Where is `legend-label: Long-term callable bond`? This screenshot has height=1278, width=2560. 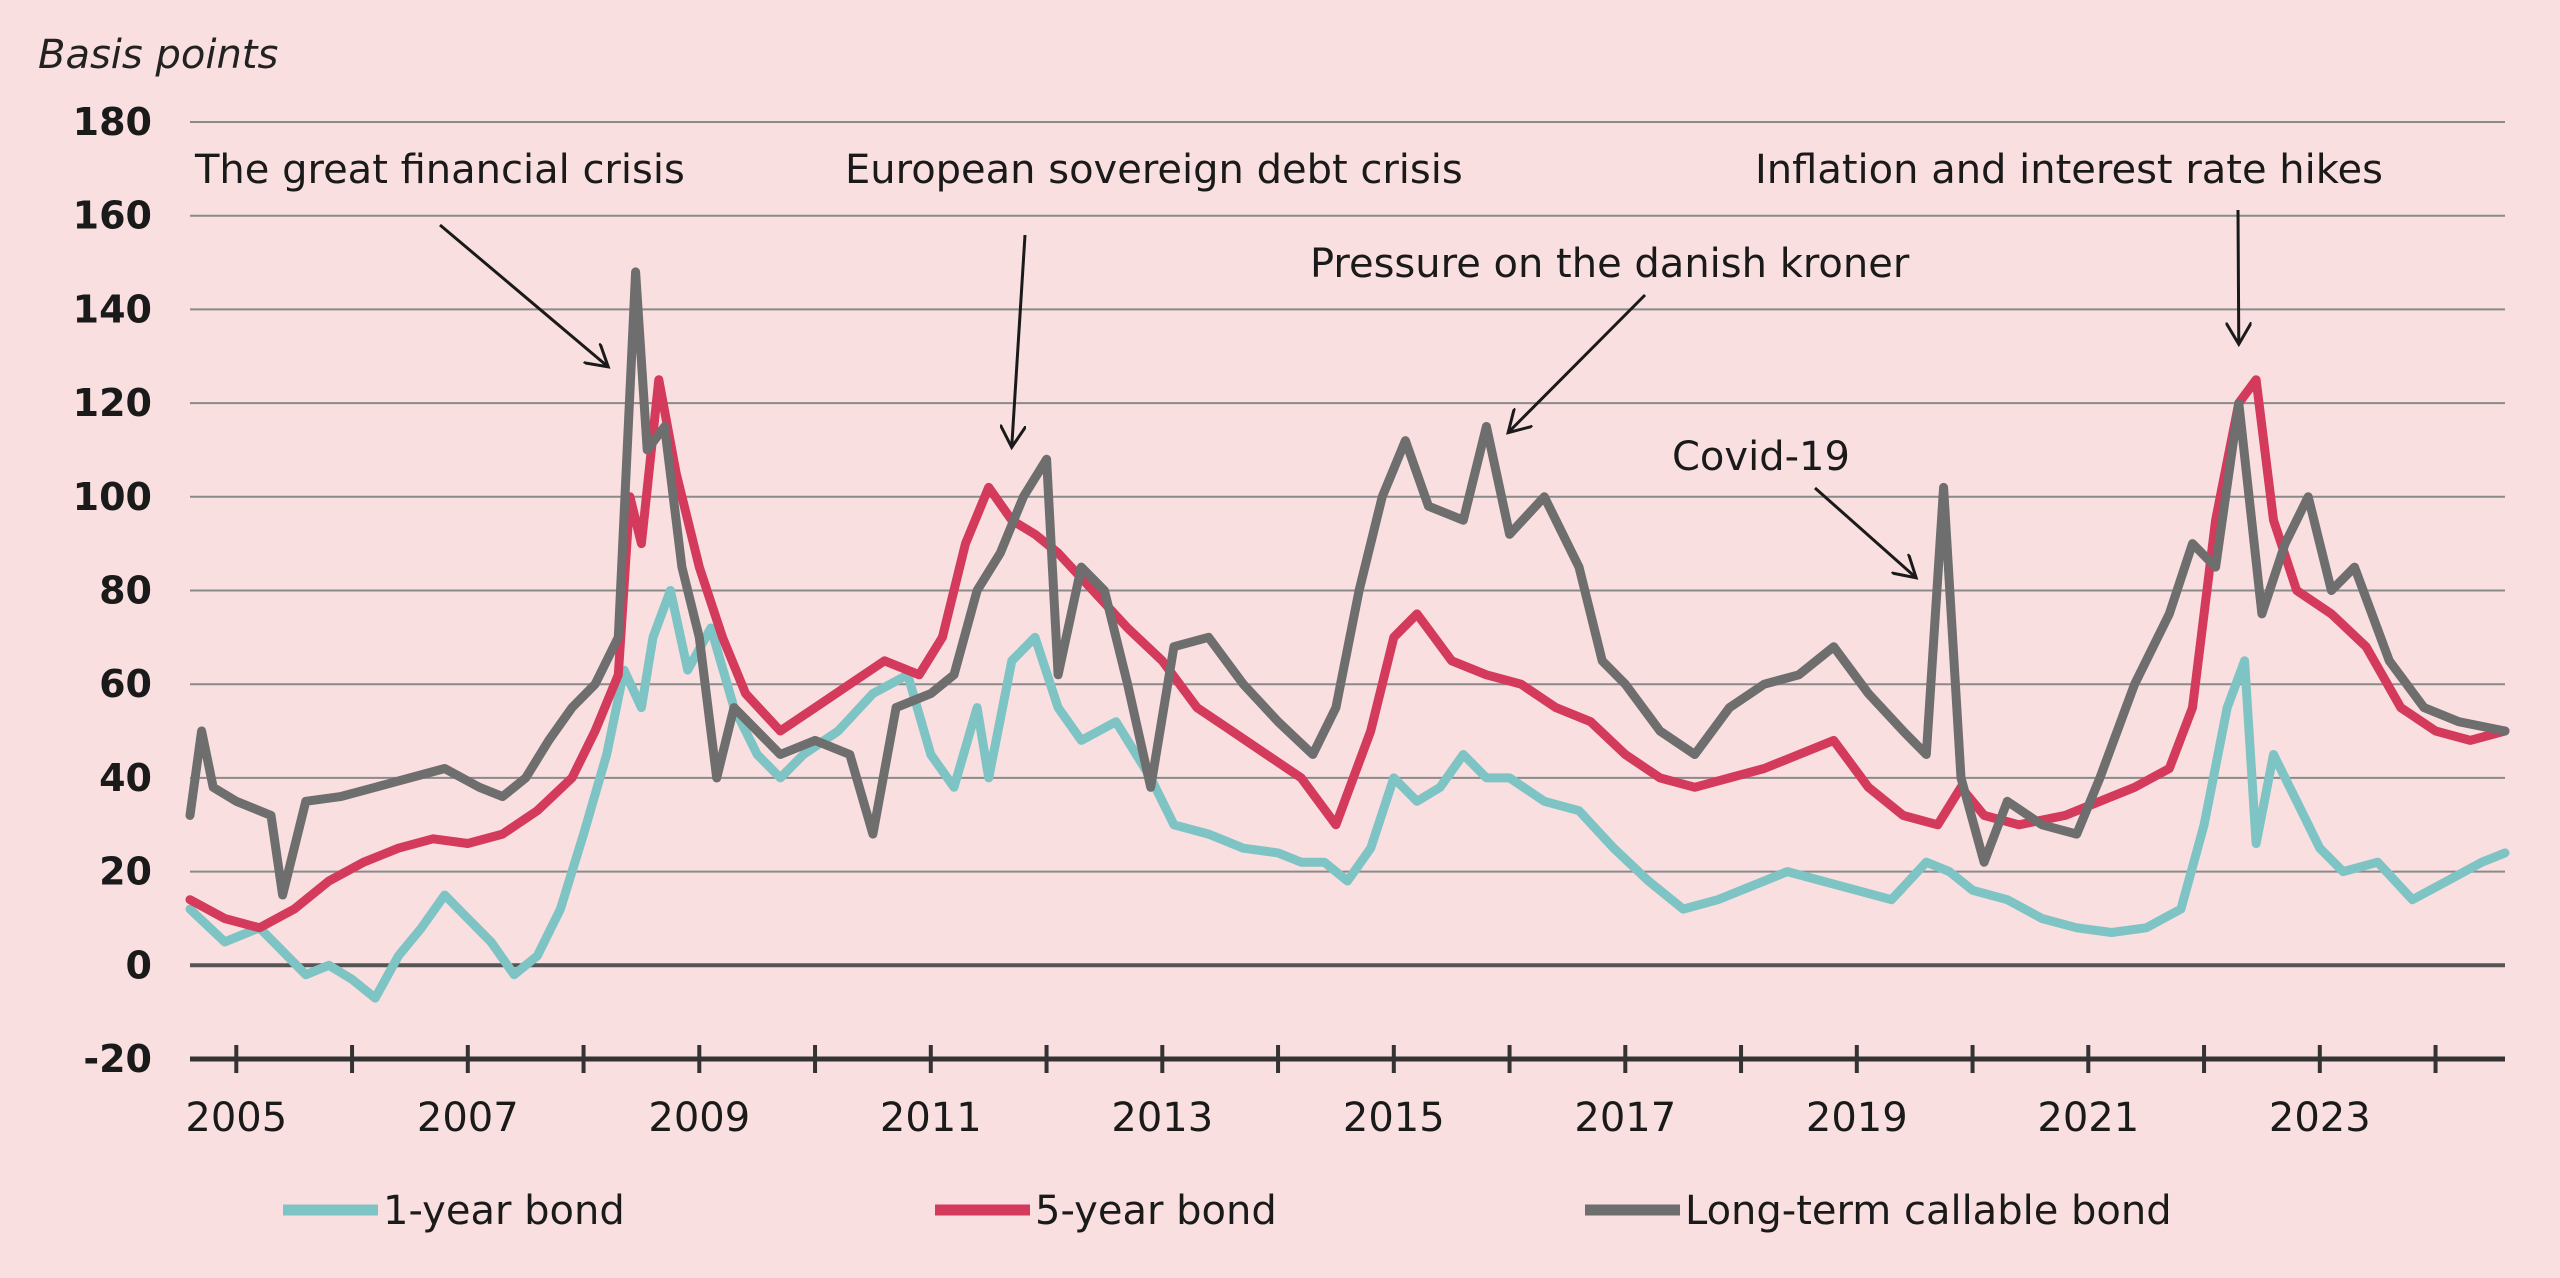
legend-label: Long-term callable bond is located at coordinates (1928, 1211).